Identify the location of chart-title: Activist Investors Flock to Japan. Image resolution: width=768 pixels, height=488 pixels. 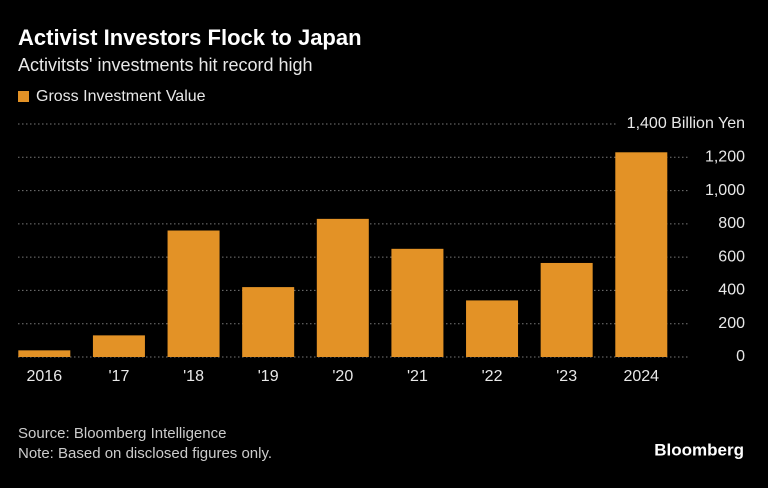
(190, 37).